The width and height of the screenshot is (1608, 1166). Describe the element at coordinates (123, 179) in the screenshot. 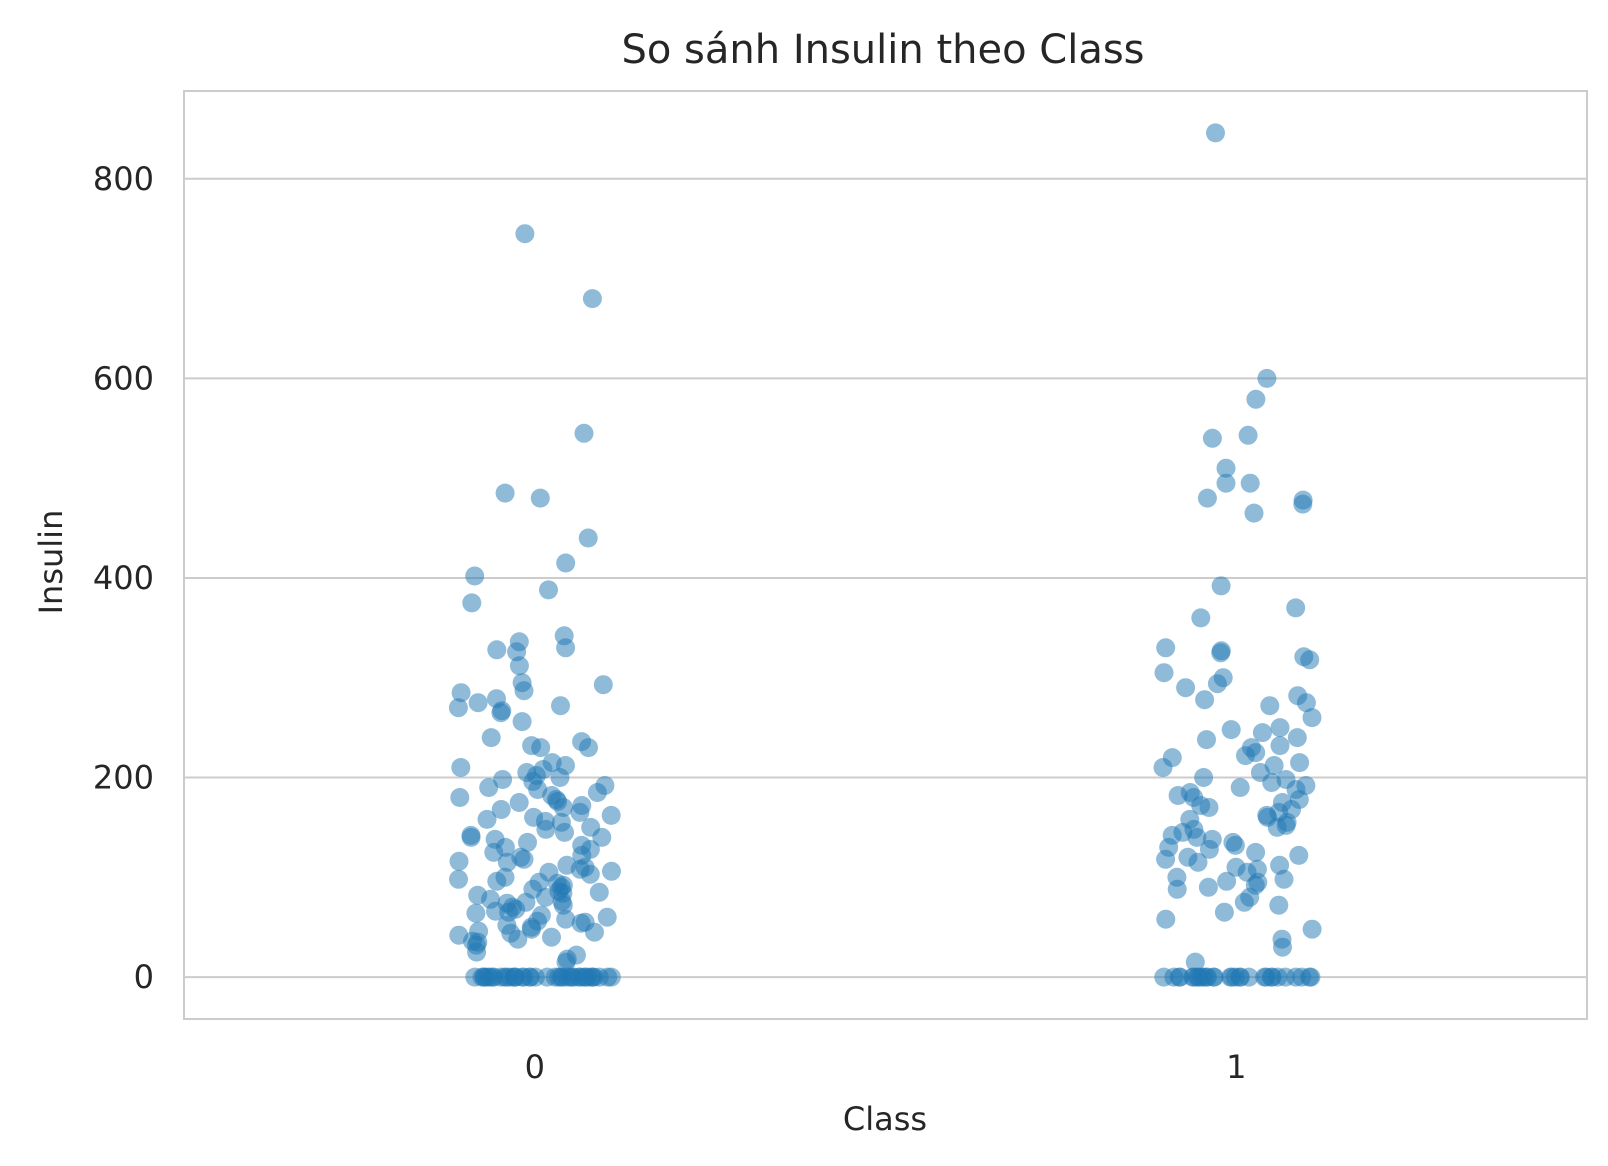

I see `y-tick-label: 800` at that location.